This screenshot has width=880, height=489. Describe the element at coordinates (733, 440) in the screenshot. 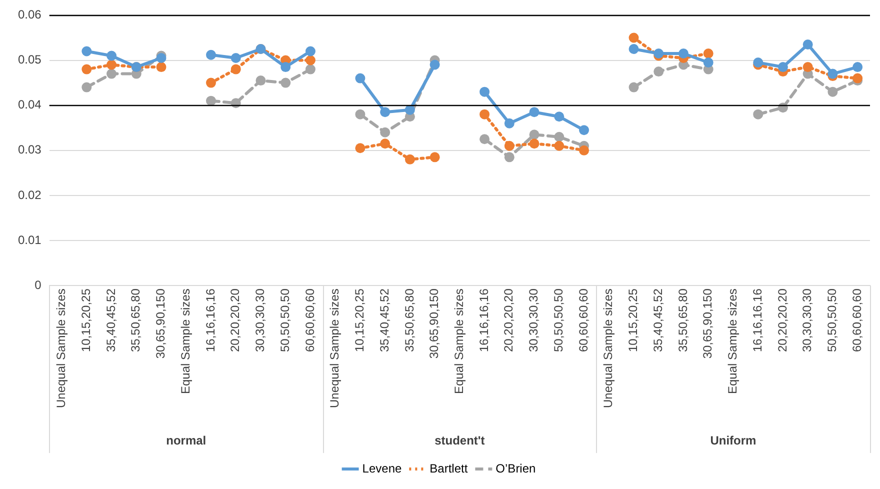

I see `text: Uniform` at that location.